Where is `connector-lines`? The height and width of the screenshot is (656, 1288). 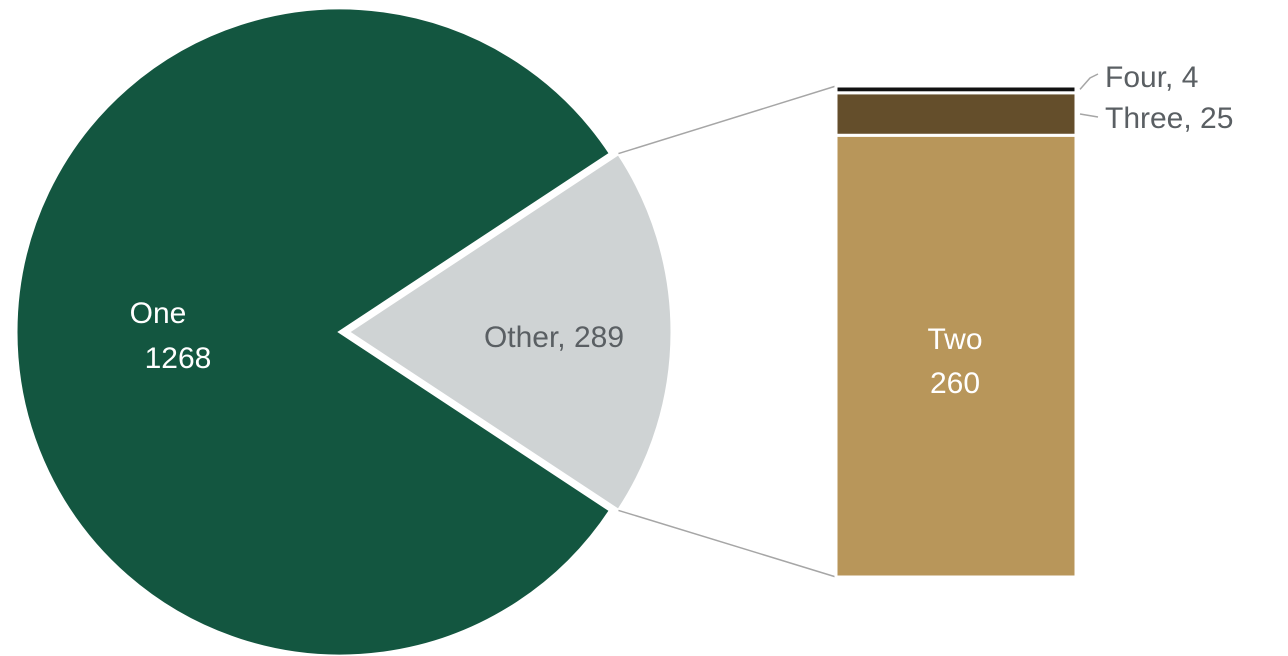
connector-lines is located at coordinates (727, 331).